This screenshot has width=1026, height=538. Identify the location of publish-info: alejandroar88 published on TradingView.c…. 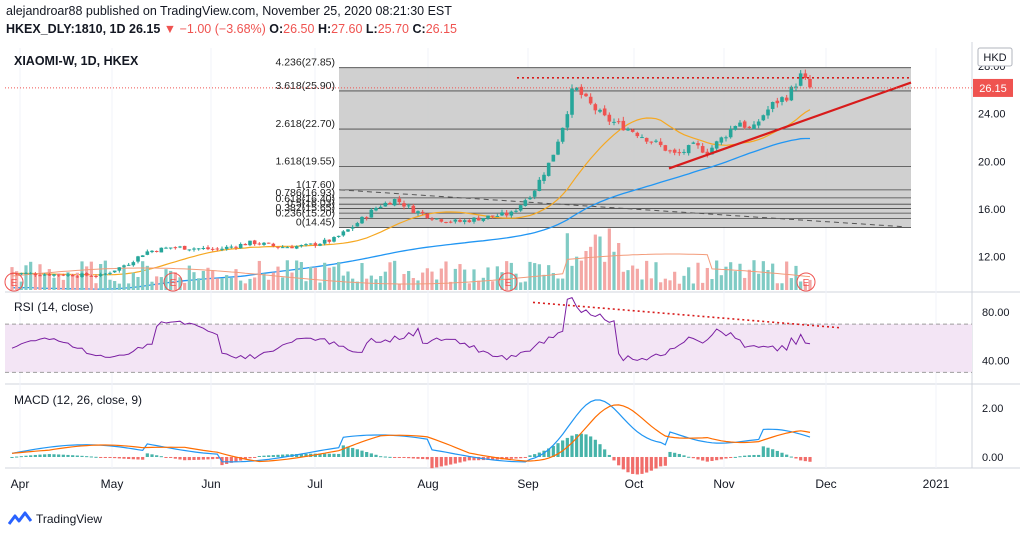
(229, 11).